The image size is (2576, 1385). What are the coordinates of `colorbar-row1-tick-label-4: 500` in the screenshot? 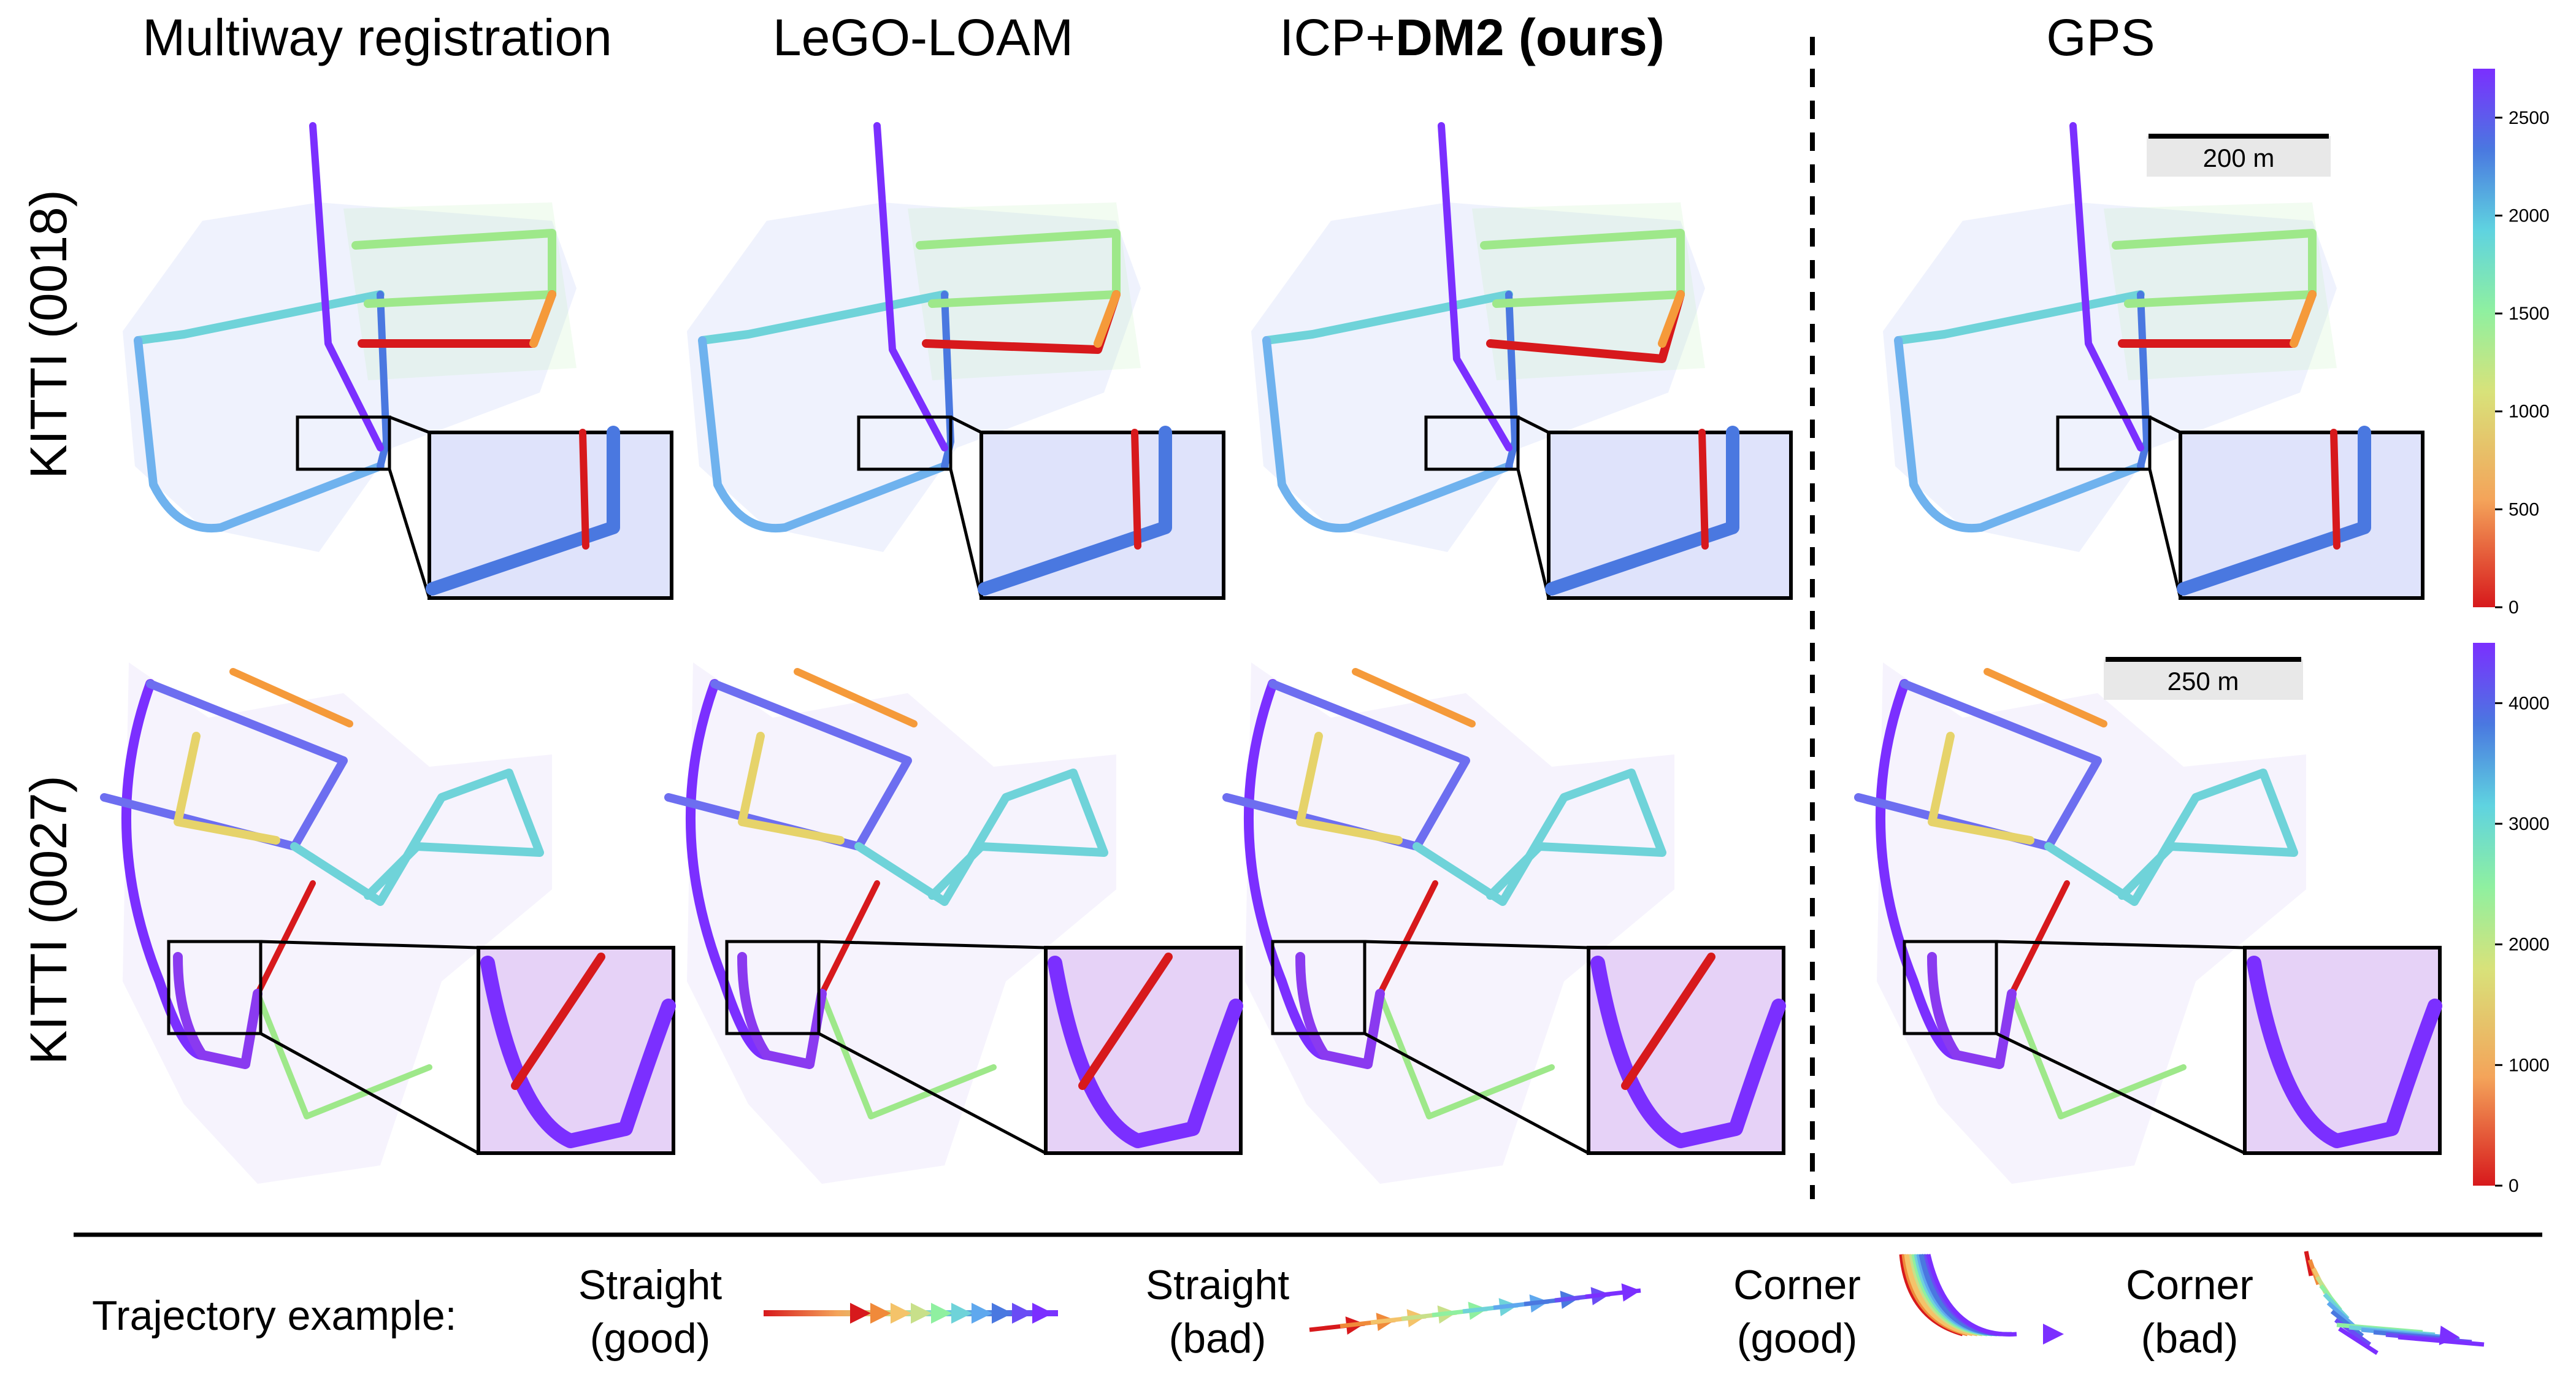 It's located at (2524, 510).